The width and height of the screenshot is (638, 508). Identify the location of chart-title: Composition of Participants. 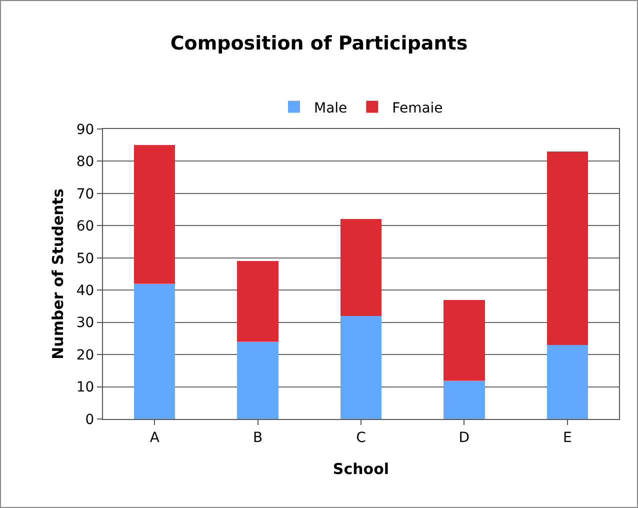
(319, 43).